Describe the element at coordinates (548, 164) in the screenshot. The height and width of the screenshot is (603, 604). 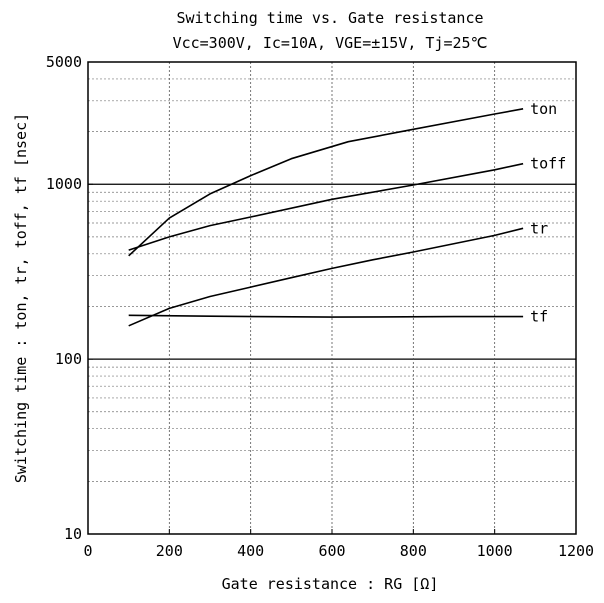
I see `series-label-toff: toff` at that location.